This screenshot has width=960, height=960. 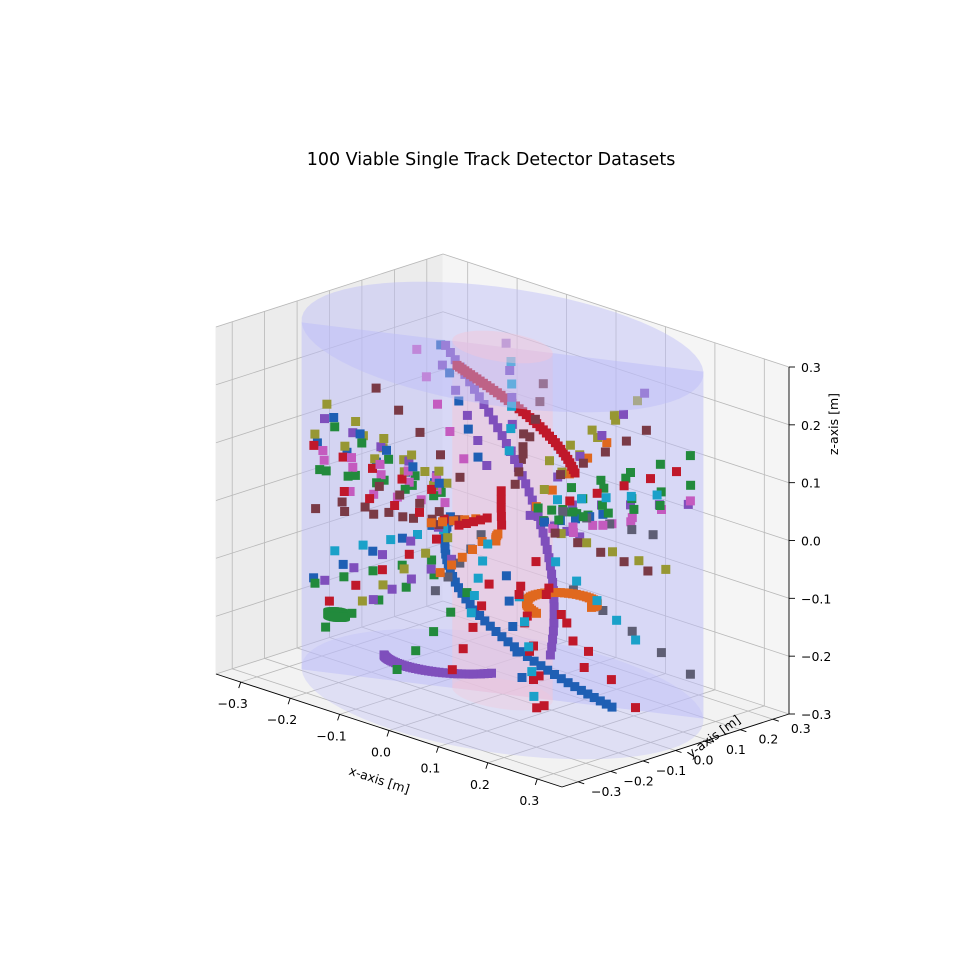 What do you see at coordinates (480, 784) in the screenshot?
I see `x-tick-label: 0.2` at bounding box center [480, 784].